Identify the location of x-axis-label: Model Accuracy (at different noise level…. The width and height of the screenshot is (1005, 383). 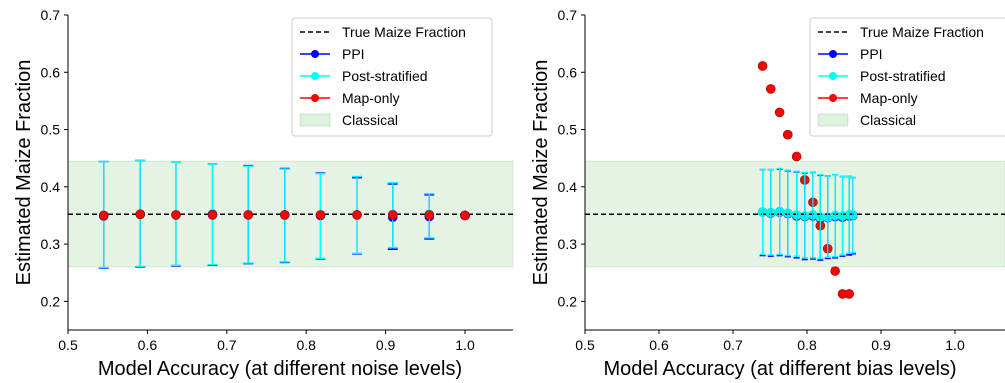
(280, 369).